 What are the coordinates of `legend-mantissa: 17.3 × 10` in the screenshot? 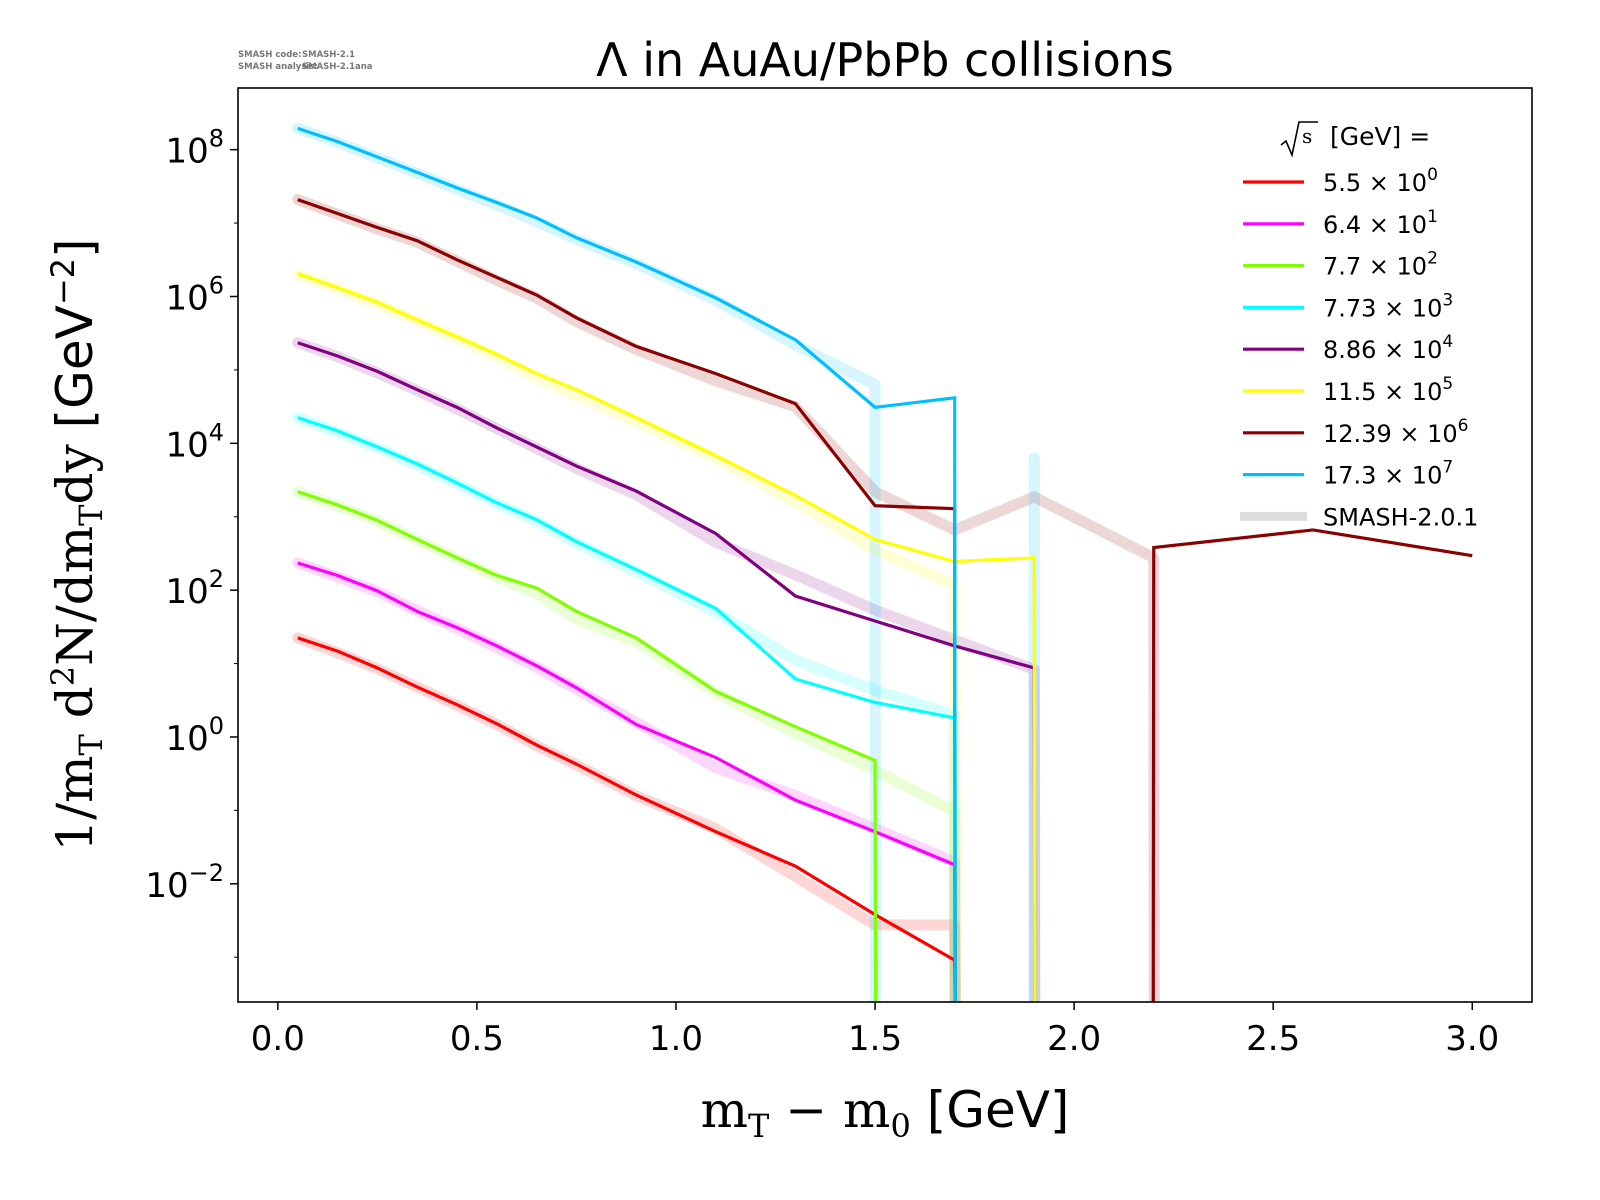 It's located at (1382, 476).